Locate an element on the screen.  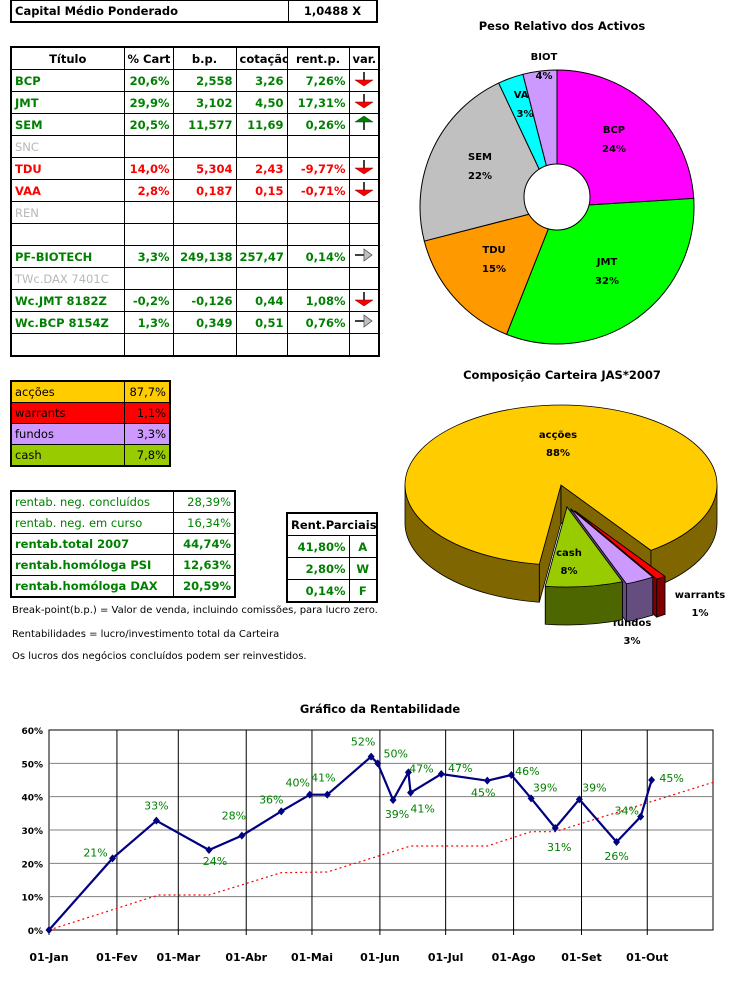
data-label: 21% is located at coordinates (95, 852).